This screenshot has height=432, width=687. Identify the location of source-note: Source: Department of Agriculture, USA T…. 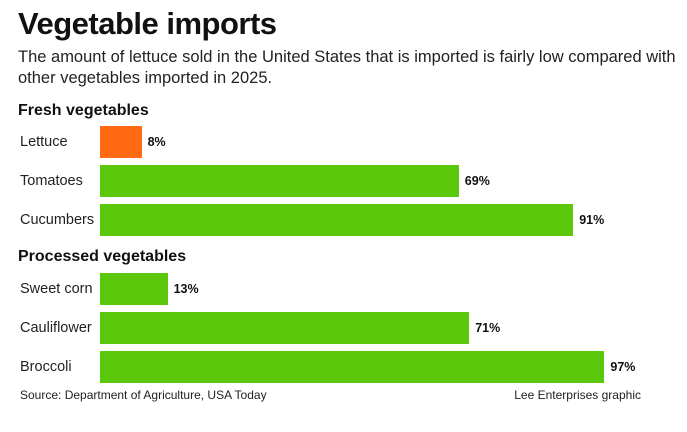
(143, 395).